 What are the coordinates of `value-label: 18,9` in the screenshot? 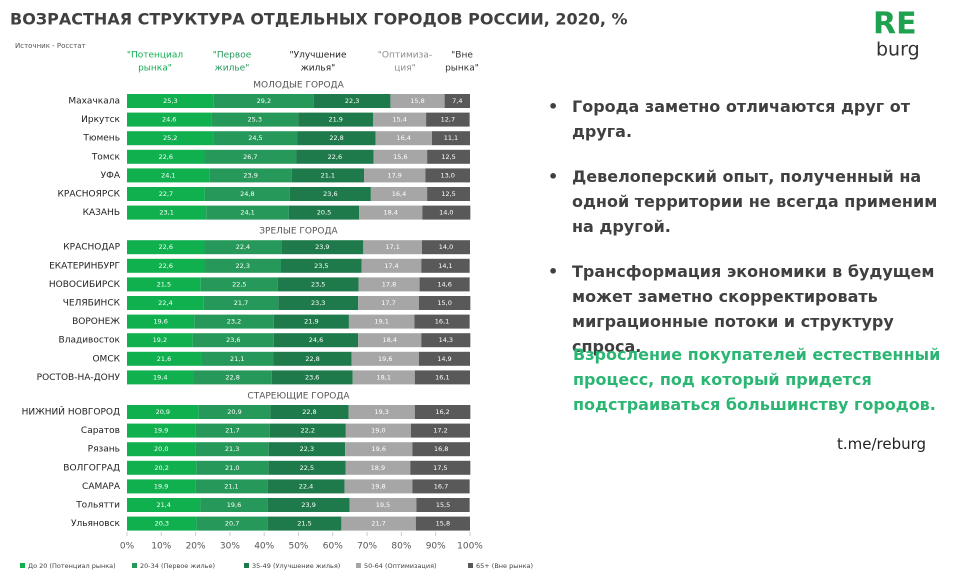 It's located at (378, 468).